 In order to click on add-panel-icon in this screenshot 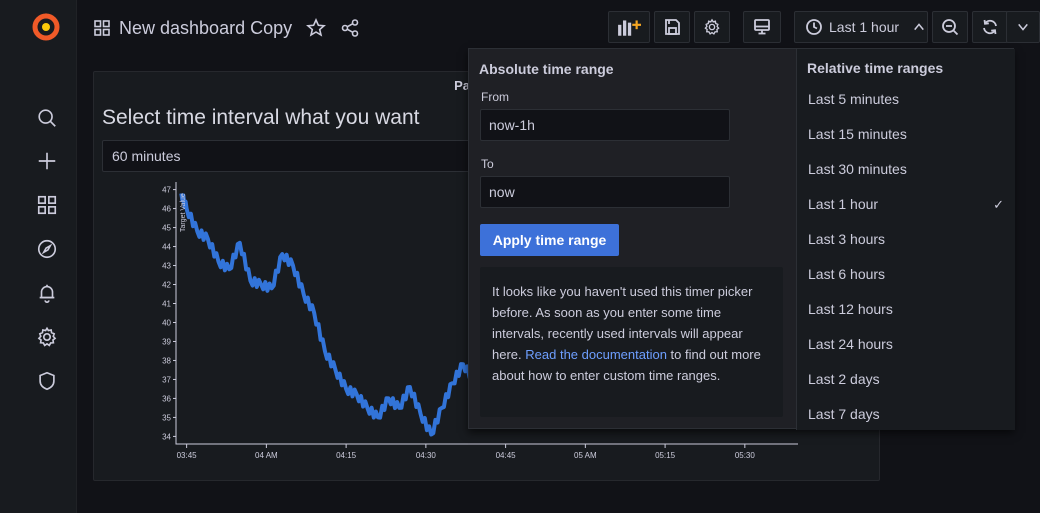, I will do `click(629, 28)`.